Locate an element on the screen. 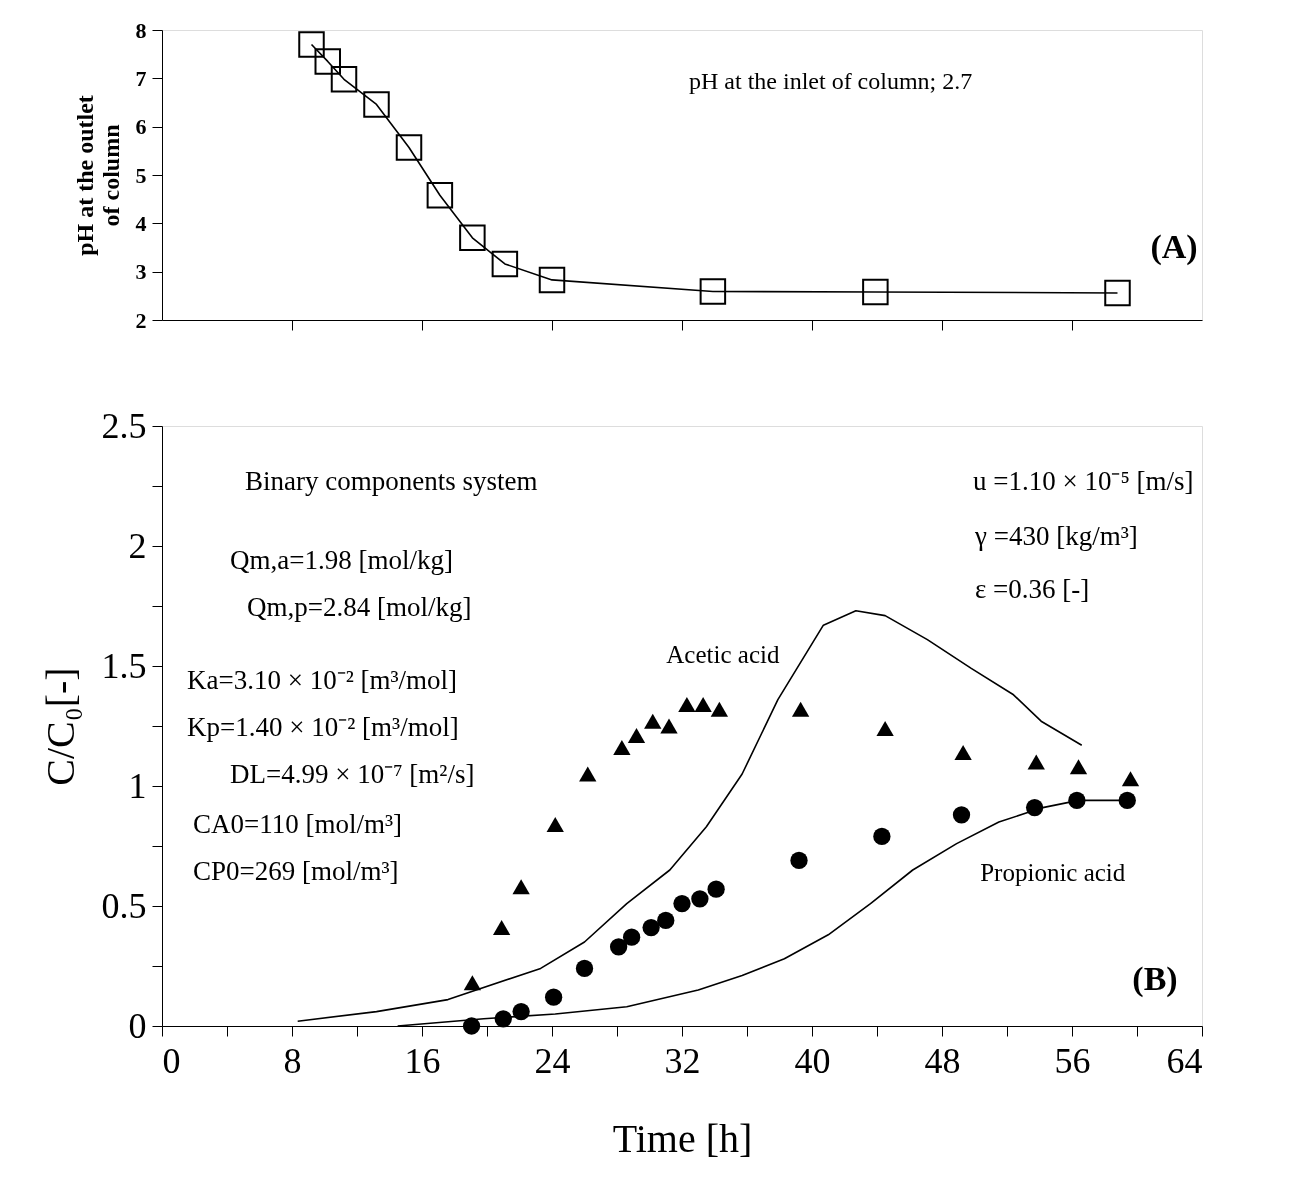  y-tick-label: 7 is located at coordinates (141, 78).